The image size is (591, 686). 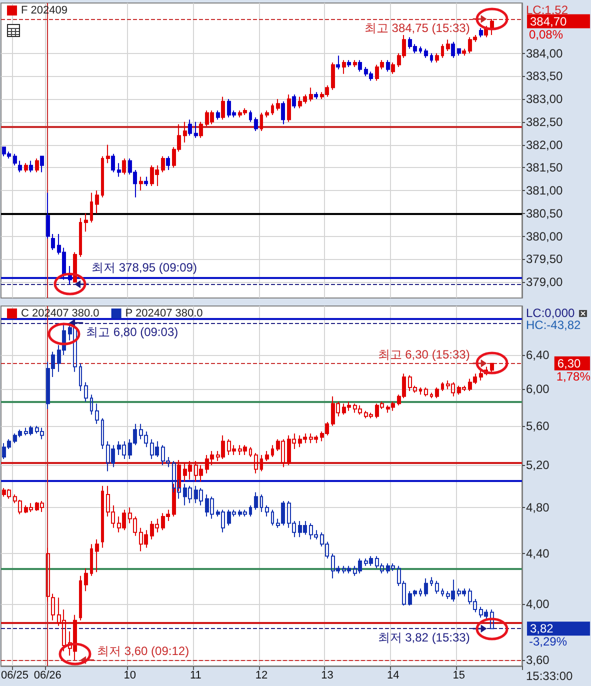 I want to click on y-tick-label: 5,60, so click(x=538, y=425).